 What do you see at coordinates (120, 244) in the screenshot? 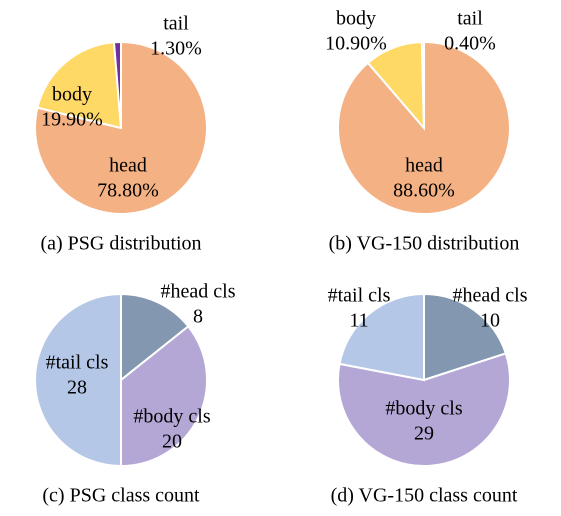
I see `chart-title: (a) PSG distribution` at bounding box center [120, 244].